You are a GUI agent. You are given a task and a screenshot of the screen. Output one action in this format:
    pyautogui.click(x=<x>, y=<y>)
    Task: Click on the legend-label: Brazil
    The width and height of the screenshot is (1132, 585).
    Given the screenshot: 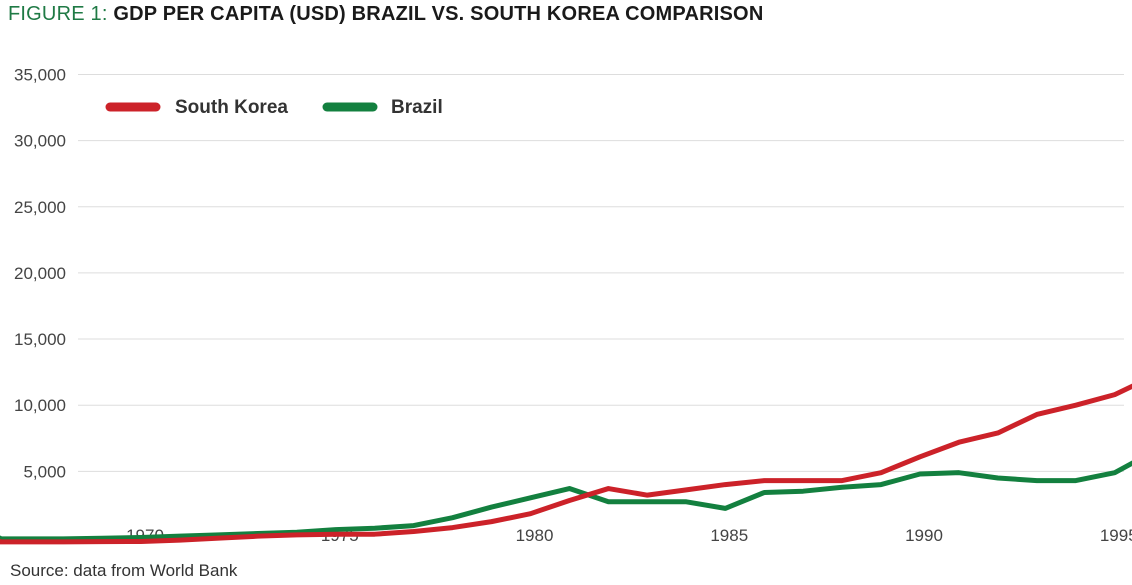 What is the action you would take?
    pyautogui.click(x=417, y=107)
    